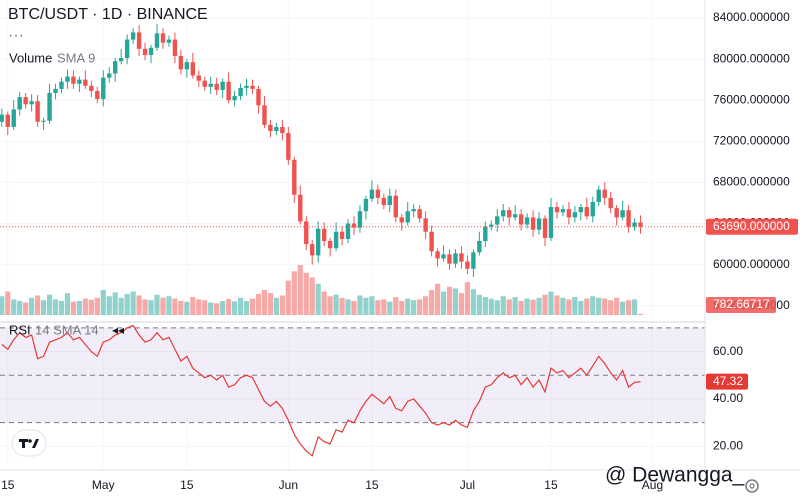 The image size is (800, 500). What do you see at coordinates (322, 290) in the screenshot?
I see `volume-layer` at bounding box center [322, 290].